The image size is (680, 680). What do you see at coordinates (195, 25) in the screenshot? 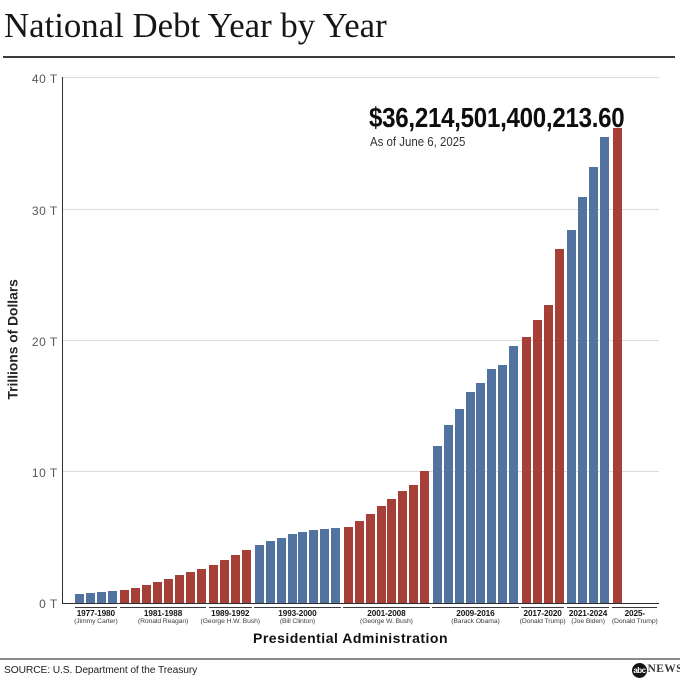
I see `chart-title: National Debt Year by Year` at bounding box center [195, 25].